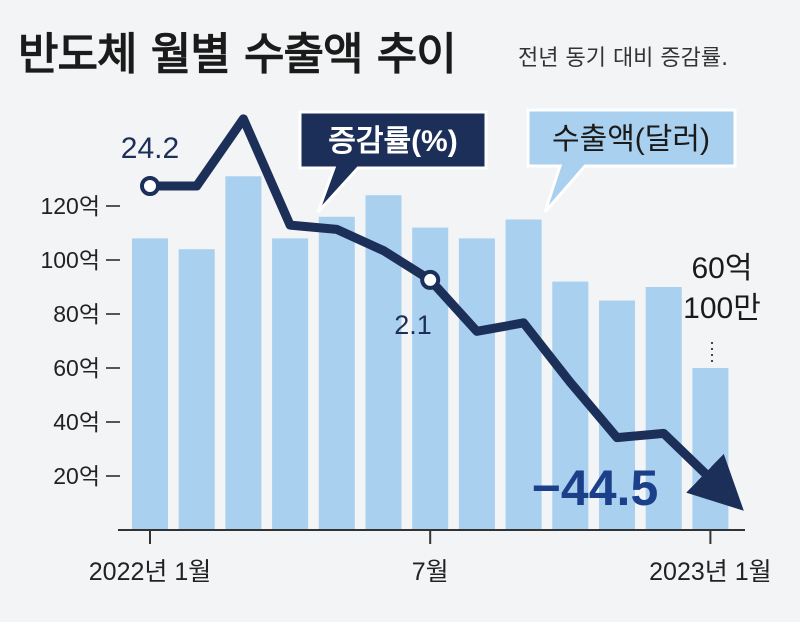 The height and width of the screenshot is (622, 800). Describe the element at coordinates (76, 422) in the screenshot. I see `y-tick-label: 40억` at that location.